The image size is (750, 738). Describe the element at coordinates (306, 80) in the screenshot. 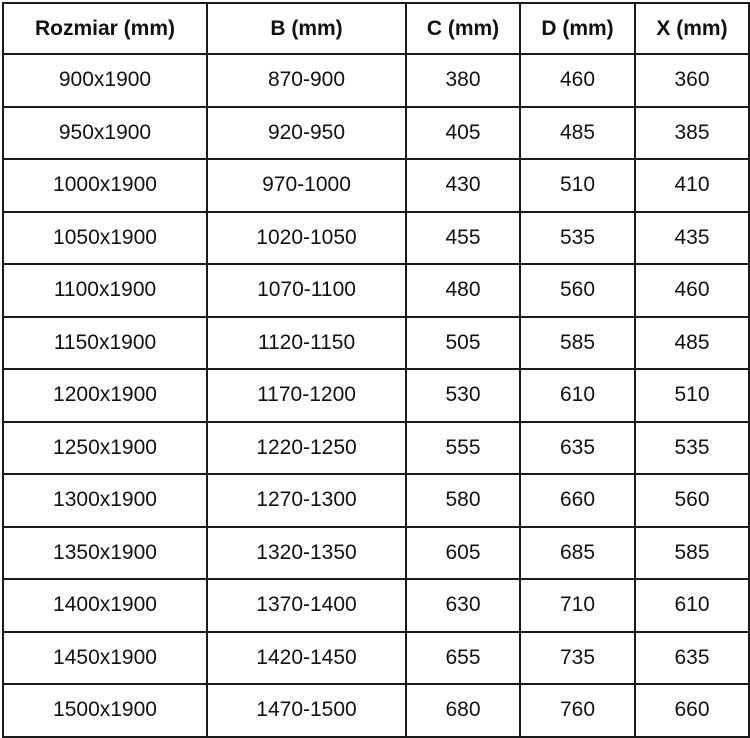

I see `table-cell: 870-900` at that location.